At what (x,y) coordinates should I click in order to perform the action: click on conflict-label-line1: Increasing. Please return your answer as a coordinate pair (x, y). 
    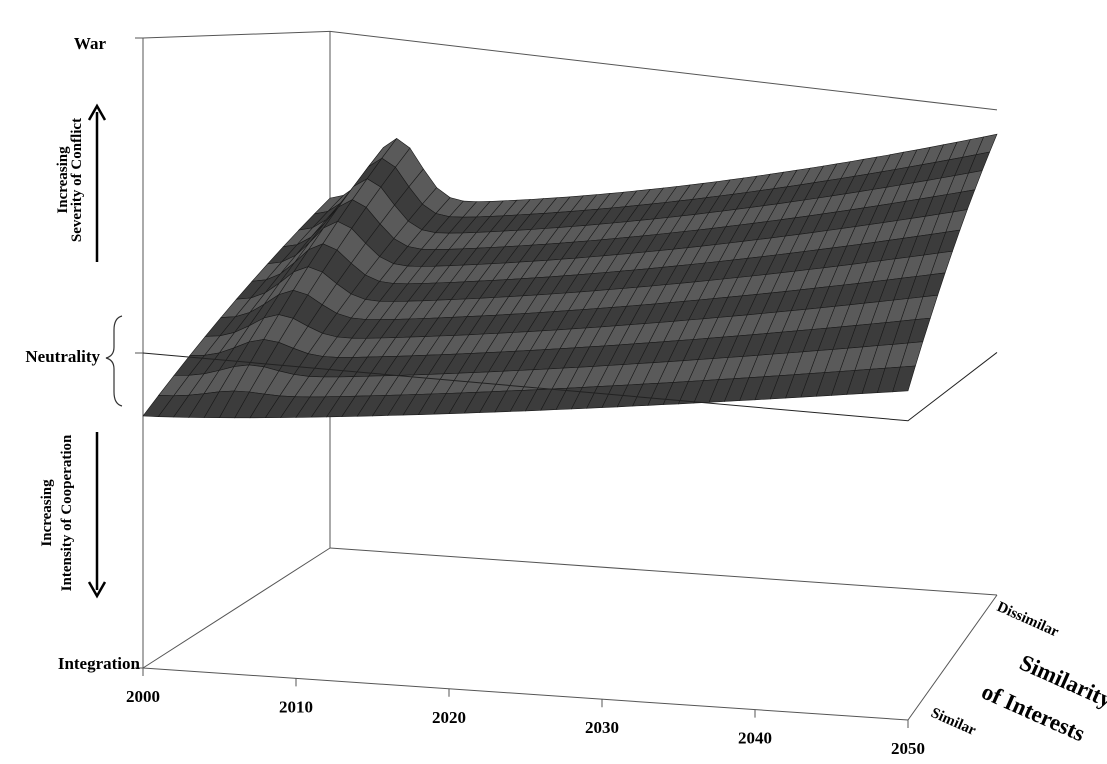
    Looking at the image, I should click on (63, 180).